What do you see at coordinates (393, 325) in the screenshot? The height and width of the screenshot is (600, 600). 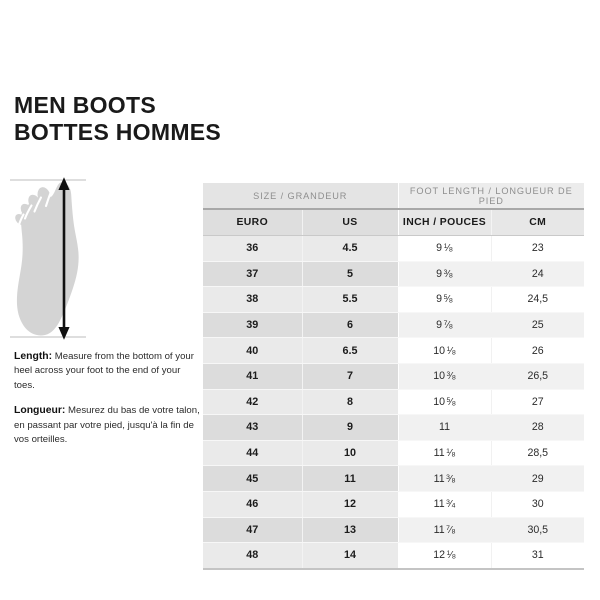 I see `table-row: 39 6 9 7⁄8 25` at bounding box center [393, 325].